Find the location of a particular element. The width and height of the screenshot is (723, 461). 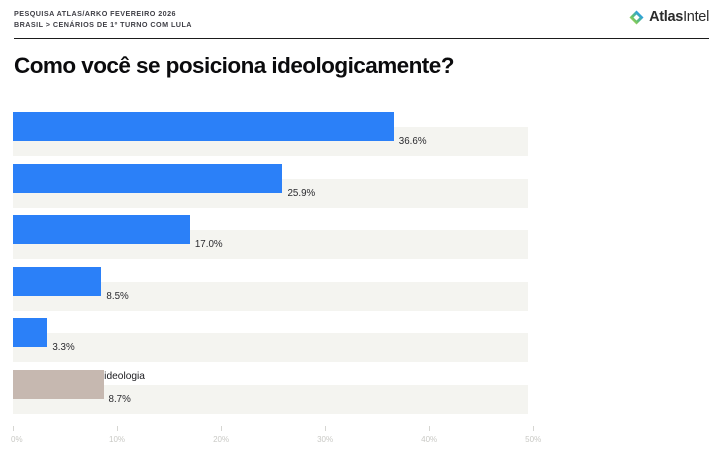

x-axis-tick-label: 20% is located at coordinates (221, 439).